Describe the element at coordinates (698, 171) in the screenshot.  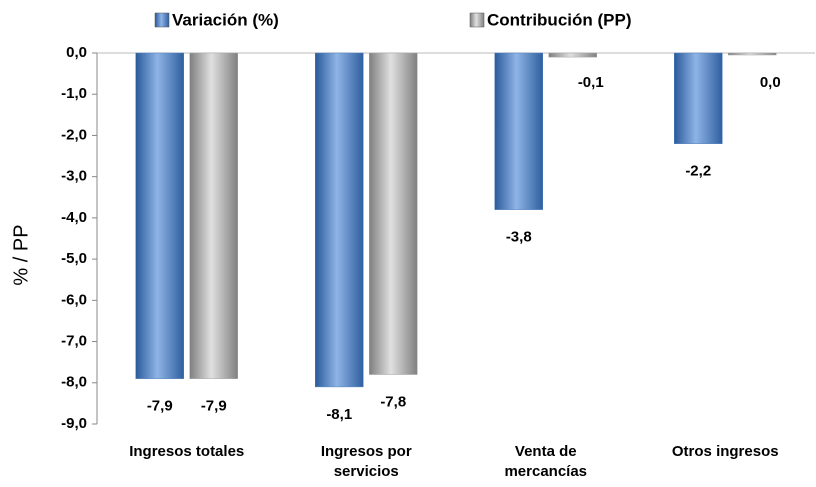
I see `data-label: -2,2` at that location.